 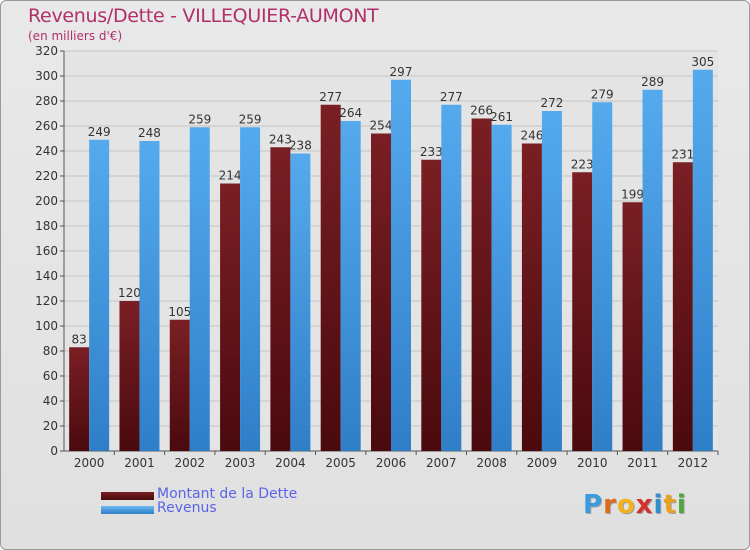 I want to click on x-tick-label: 2007, so click(x=441, y=463).